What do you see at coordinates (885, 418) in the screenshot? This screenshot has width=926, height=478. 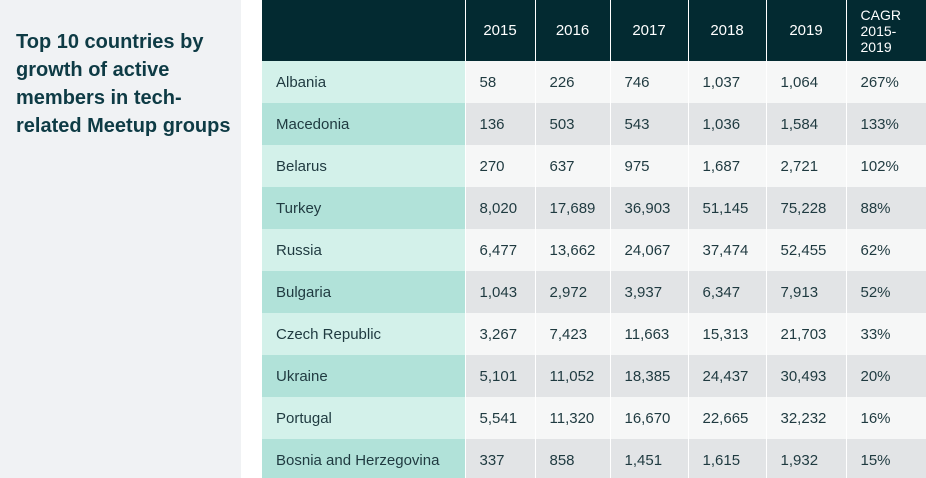 I see `cagr-cell: 16%` at bounding box center [885, 418].